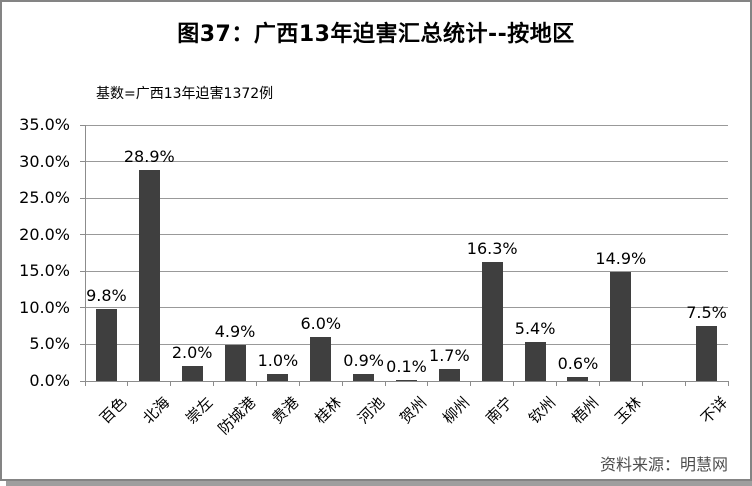  Describe the element at coordinates (44, 234) in the screenshot. I see `y-axis-tick-label: 20.0%` at that location.